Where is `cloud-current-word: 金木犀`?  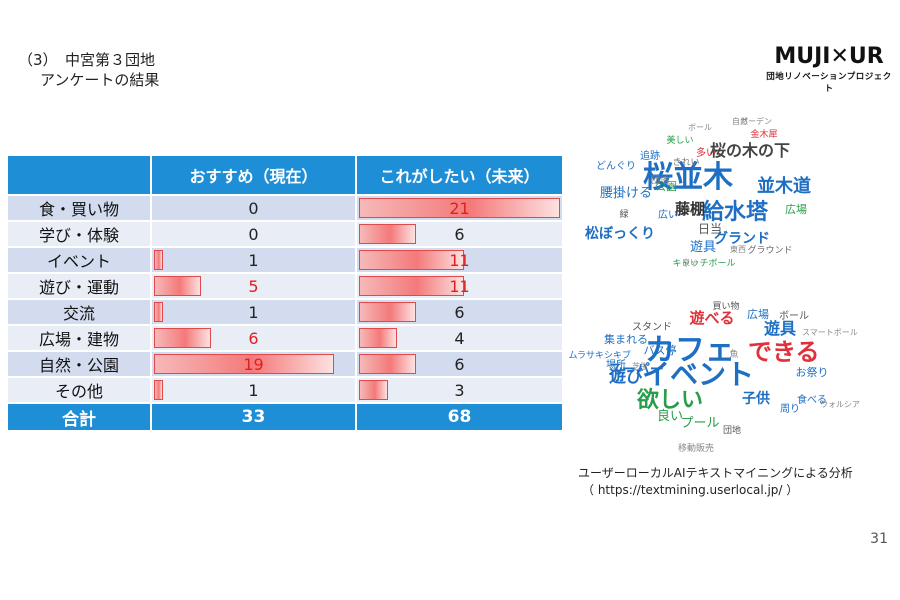
cloud-current-word: 金木犀 is located at coordinates (764, 134).